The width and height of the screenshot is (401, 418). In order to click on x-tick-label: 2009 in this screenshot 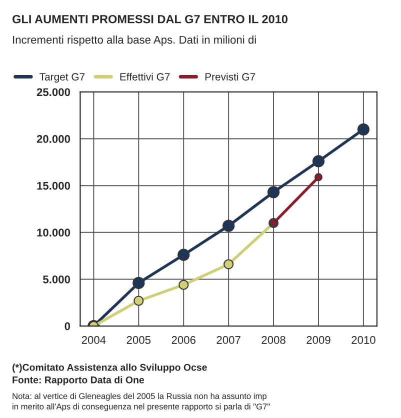, I will do `click(318, 340)`.